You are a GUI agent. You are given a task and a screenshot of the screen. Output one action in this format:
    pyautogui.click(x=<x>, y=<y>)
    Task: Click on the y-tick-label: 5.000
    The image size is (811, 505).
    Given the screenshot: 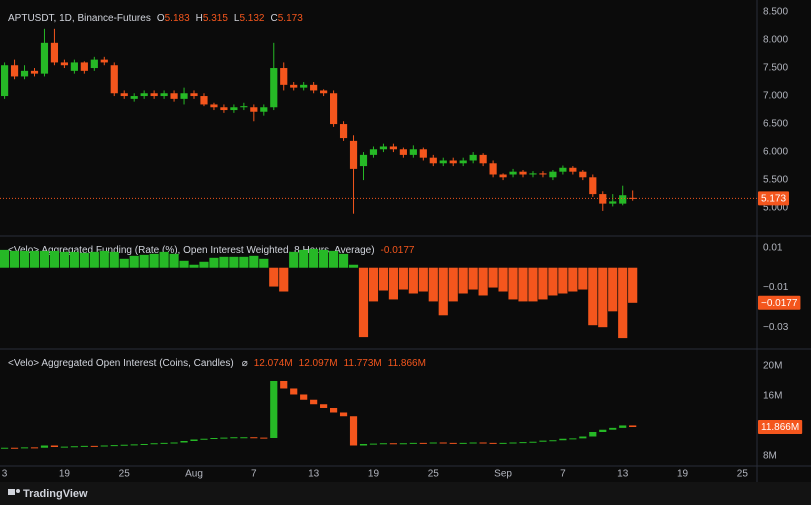 What is the action you would take?
    pyautogui.click(x=775, y=208)
    